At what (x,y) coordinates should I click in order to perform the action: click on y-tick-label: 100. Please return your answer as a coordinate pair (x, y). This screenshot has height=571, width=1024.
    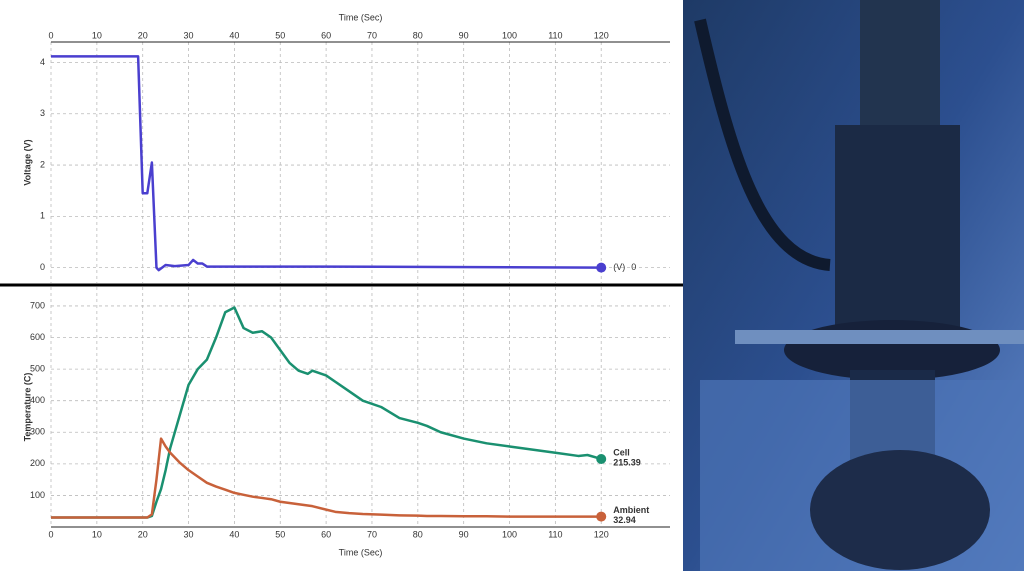
    Looking at the image, I should click on (37, 495).